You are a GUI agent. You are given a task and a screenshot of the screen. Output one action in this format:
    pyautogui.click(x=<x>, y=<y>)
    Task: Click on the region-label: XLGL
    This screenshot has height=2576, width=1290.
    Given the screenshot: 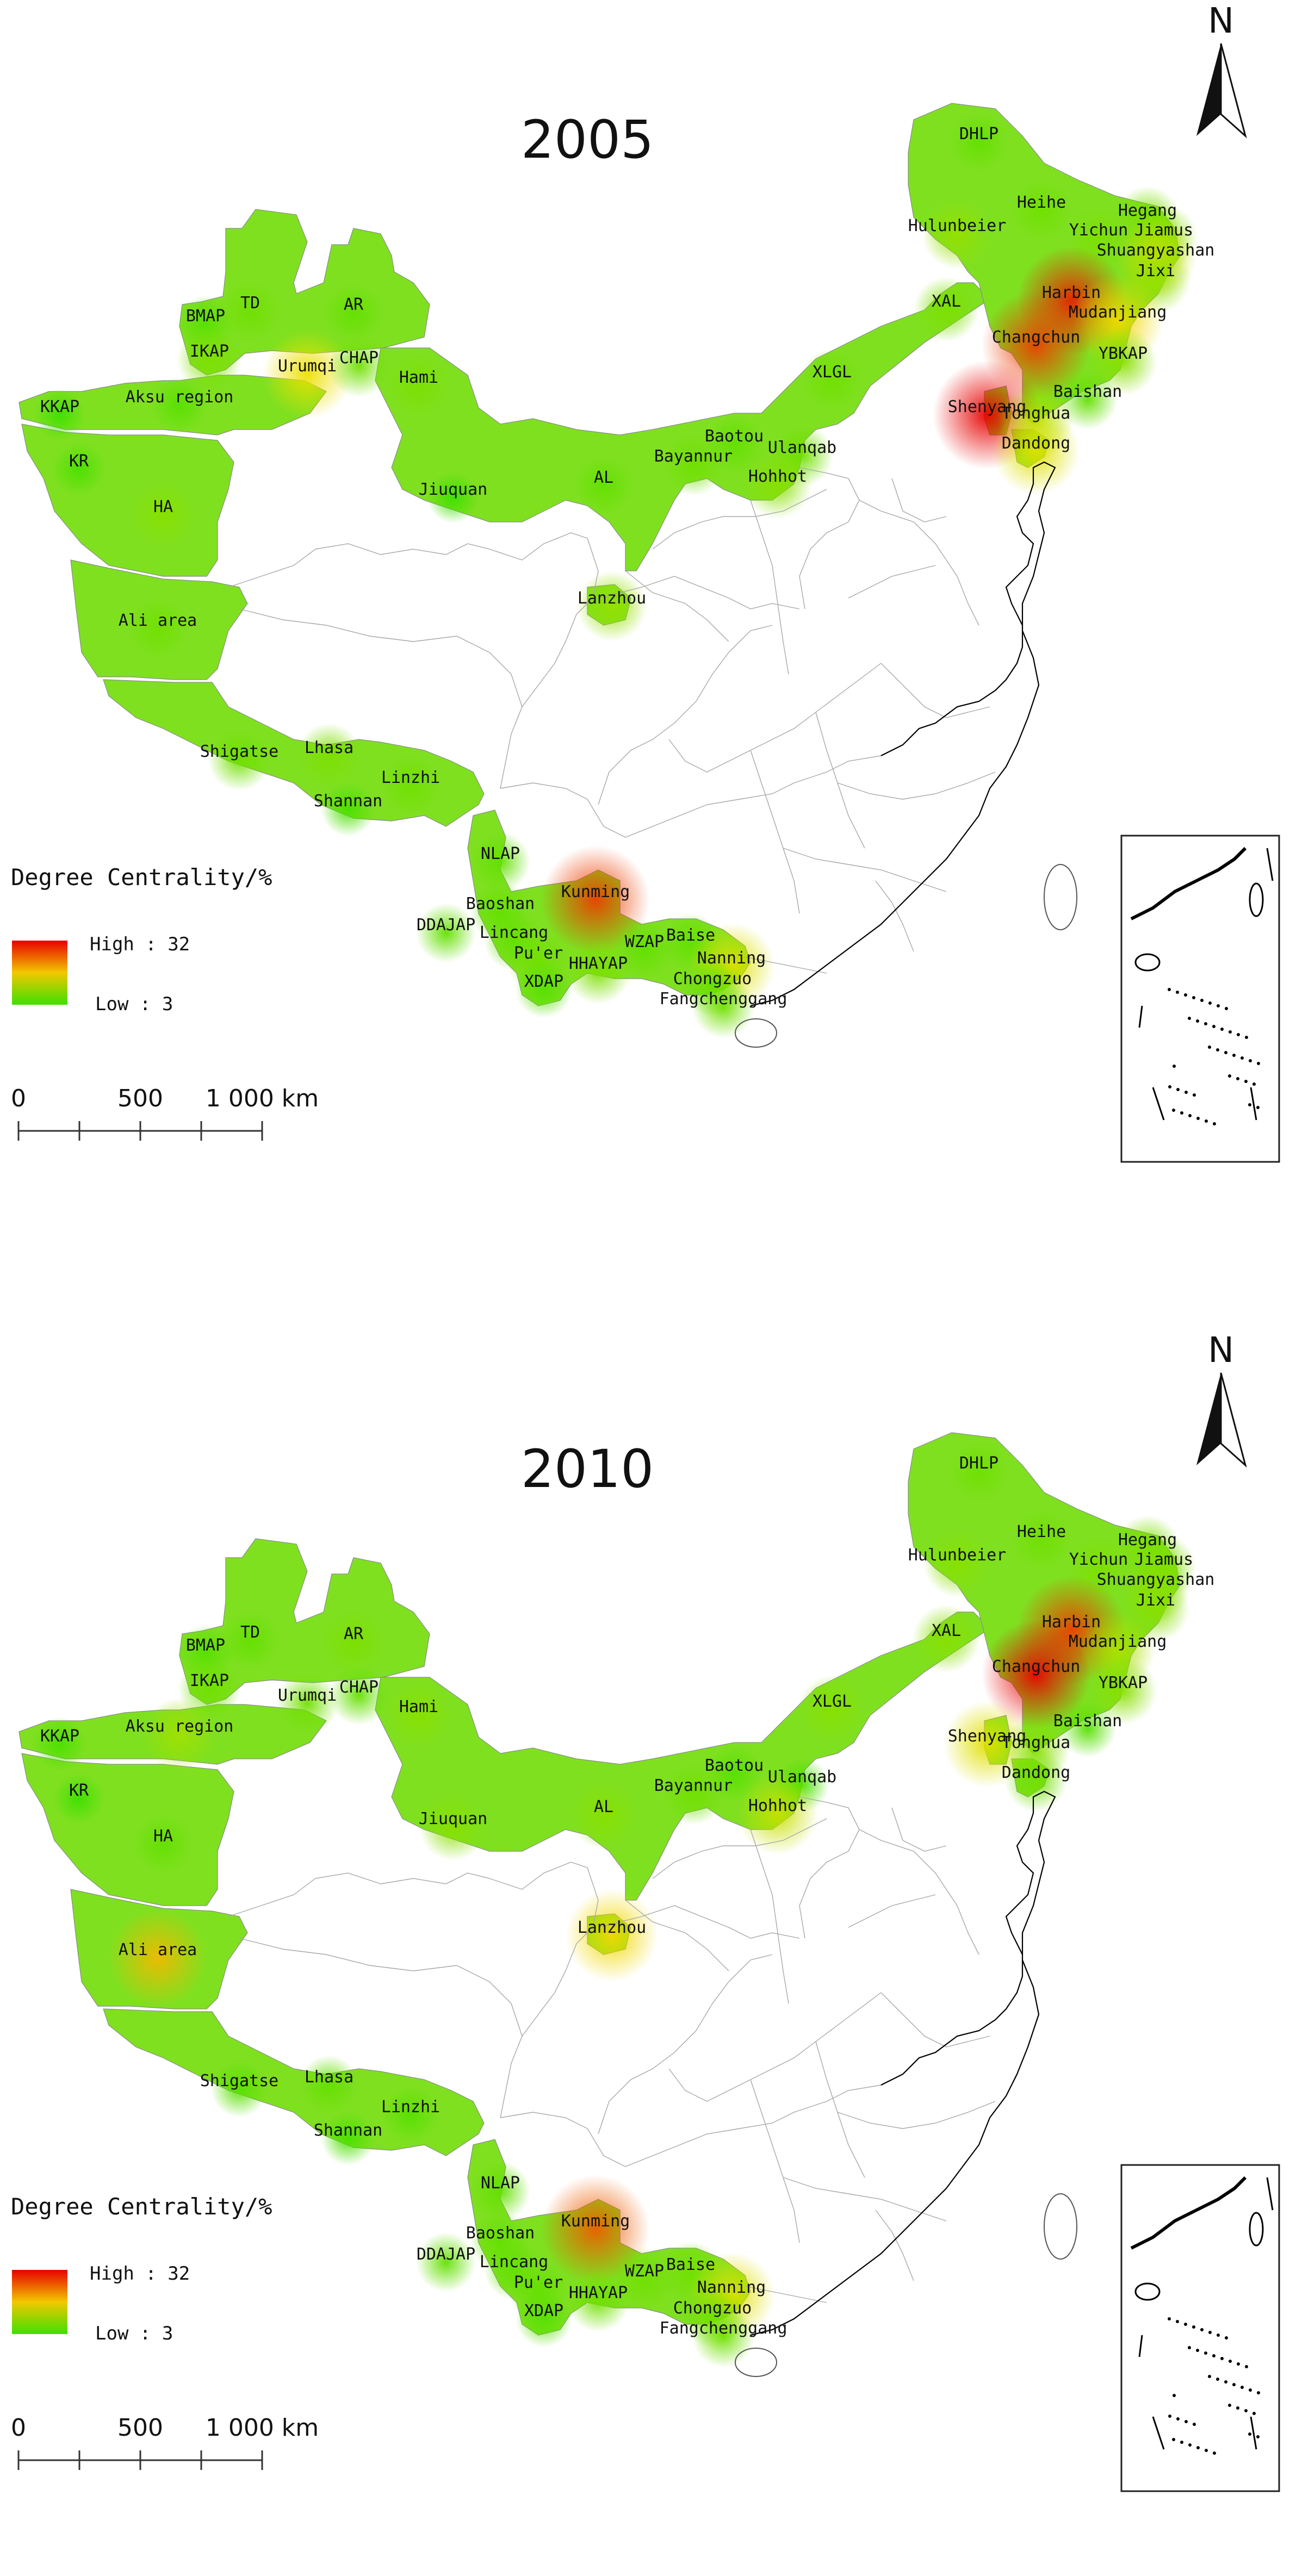 What is the action you would take?
    pyautogui.click(x=832, y=1701)
    